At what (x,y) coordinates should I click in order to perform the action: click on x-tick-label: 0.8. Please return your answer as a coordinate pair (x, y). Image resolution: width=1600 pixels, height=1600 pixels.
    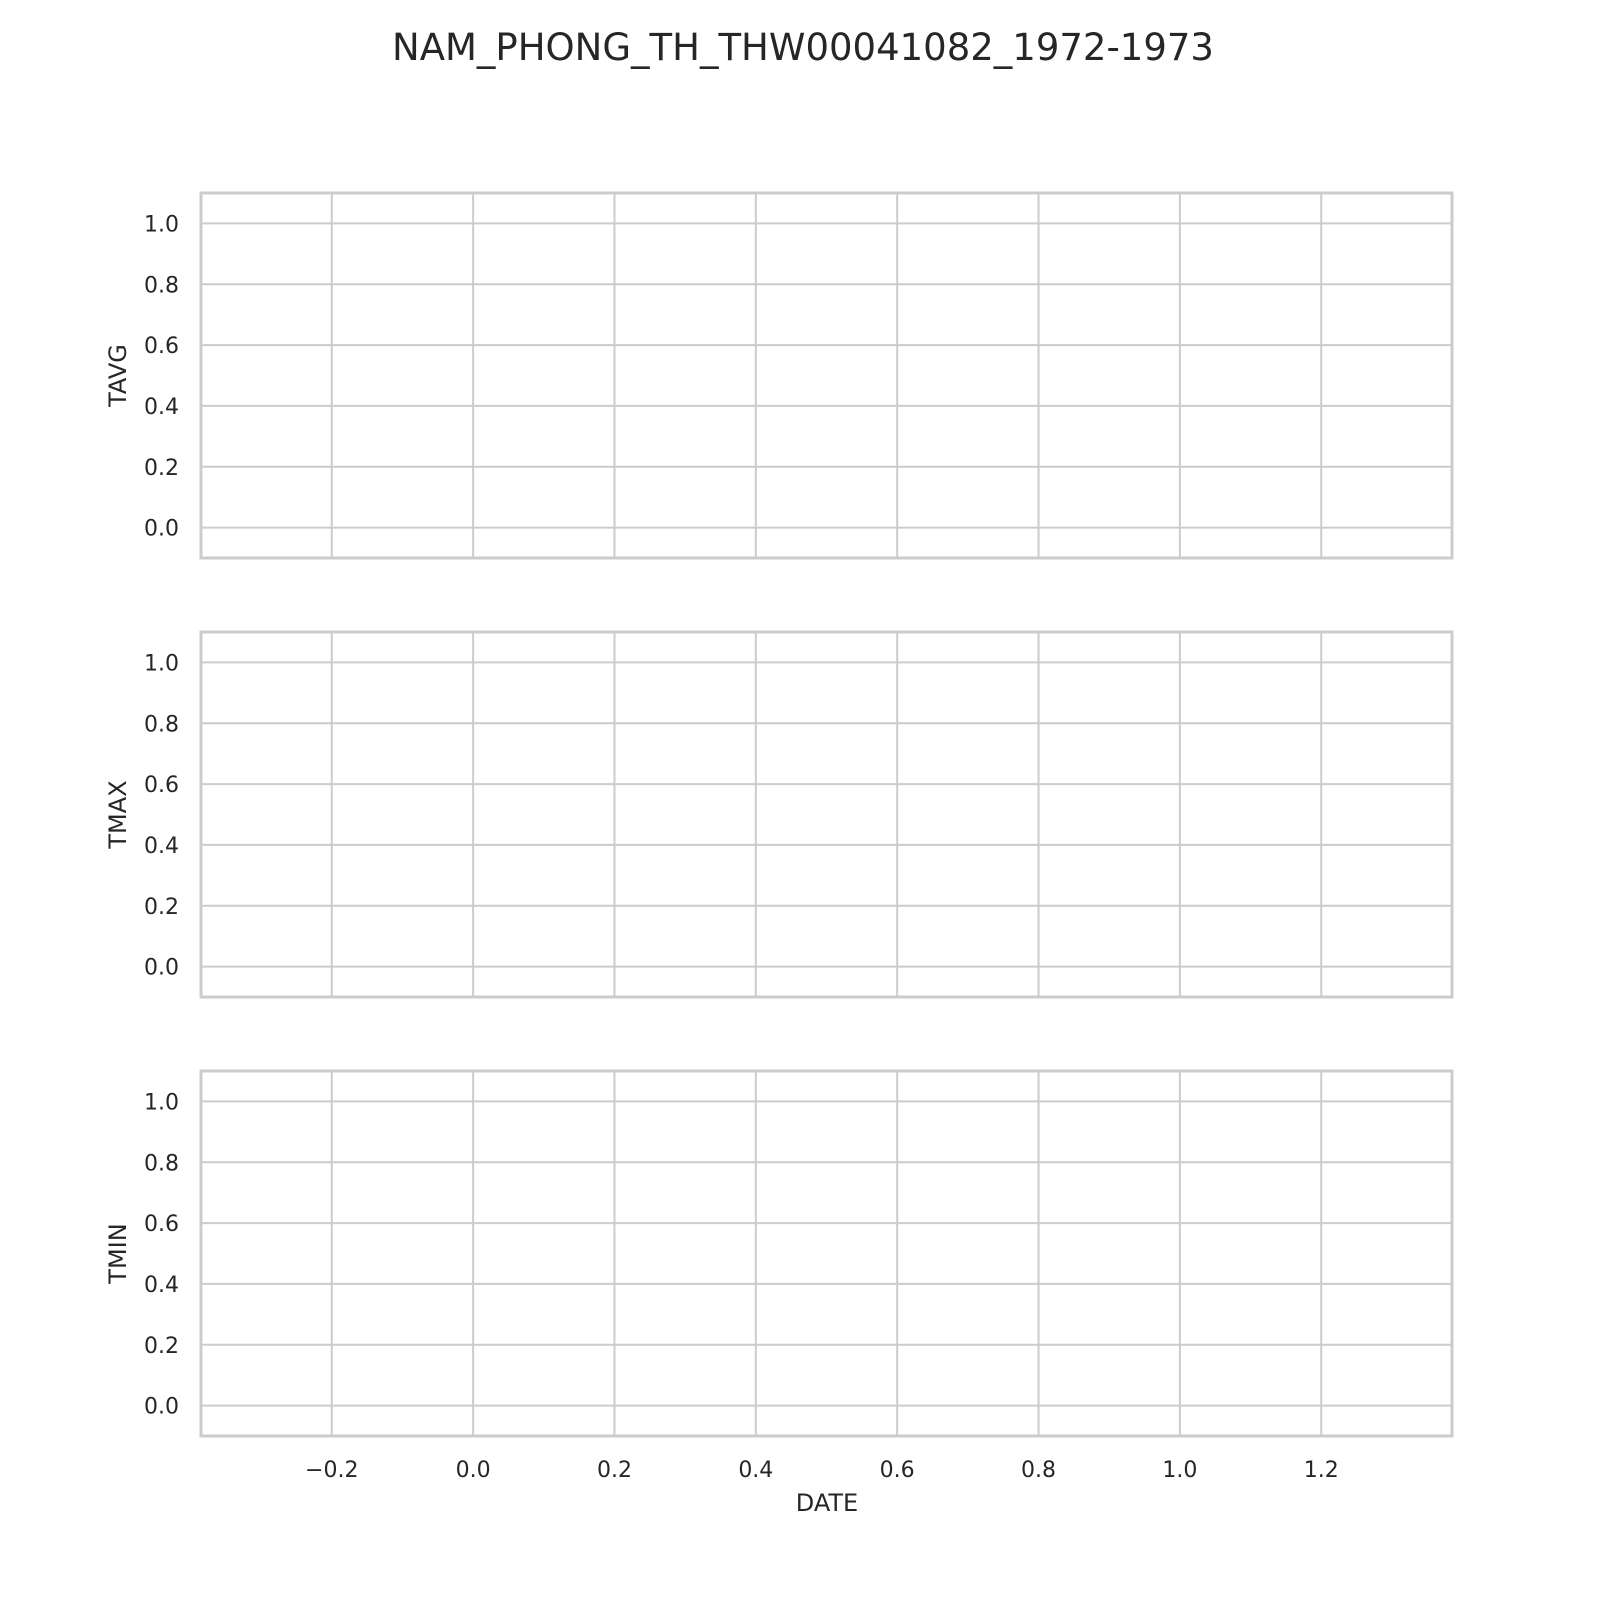
    Looking at the image, I should click on (1038, 1470).